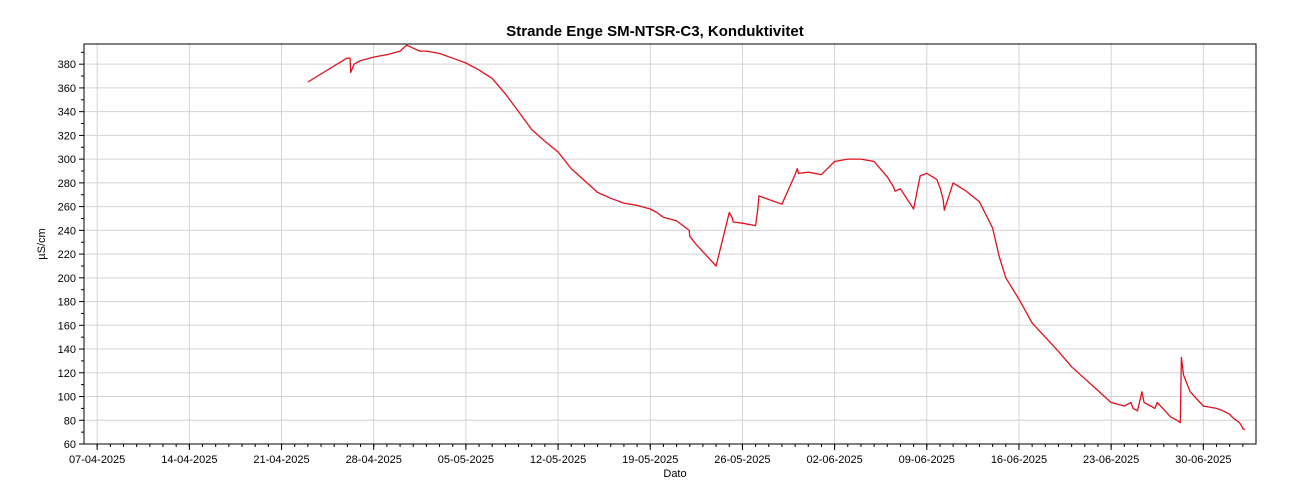 Image resolution: width=1300 pixels, height=500 pixels. What do you see at coordinates (97, 460) in the screenshot?
I see `x-tick-label: 07-04-2025` at bounding box center [97, 460].